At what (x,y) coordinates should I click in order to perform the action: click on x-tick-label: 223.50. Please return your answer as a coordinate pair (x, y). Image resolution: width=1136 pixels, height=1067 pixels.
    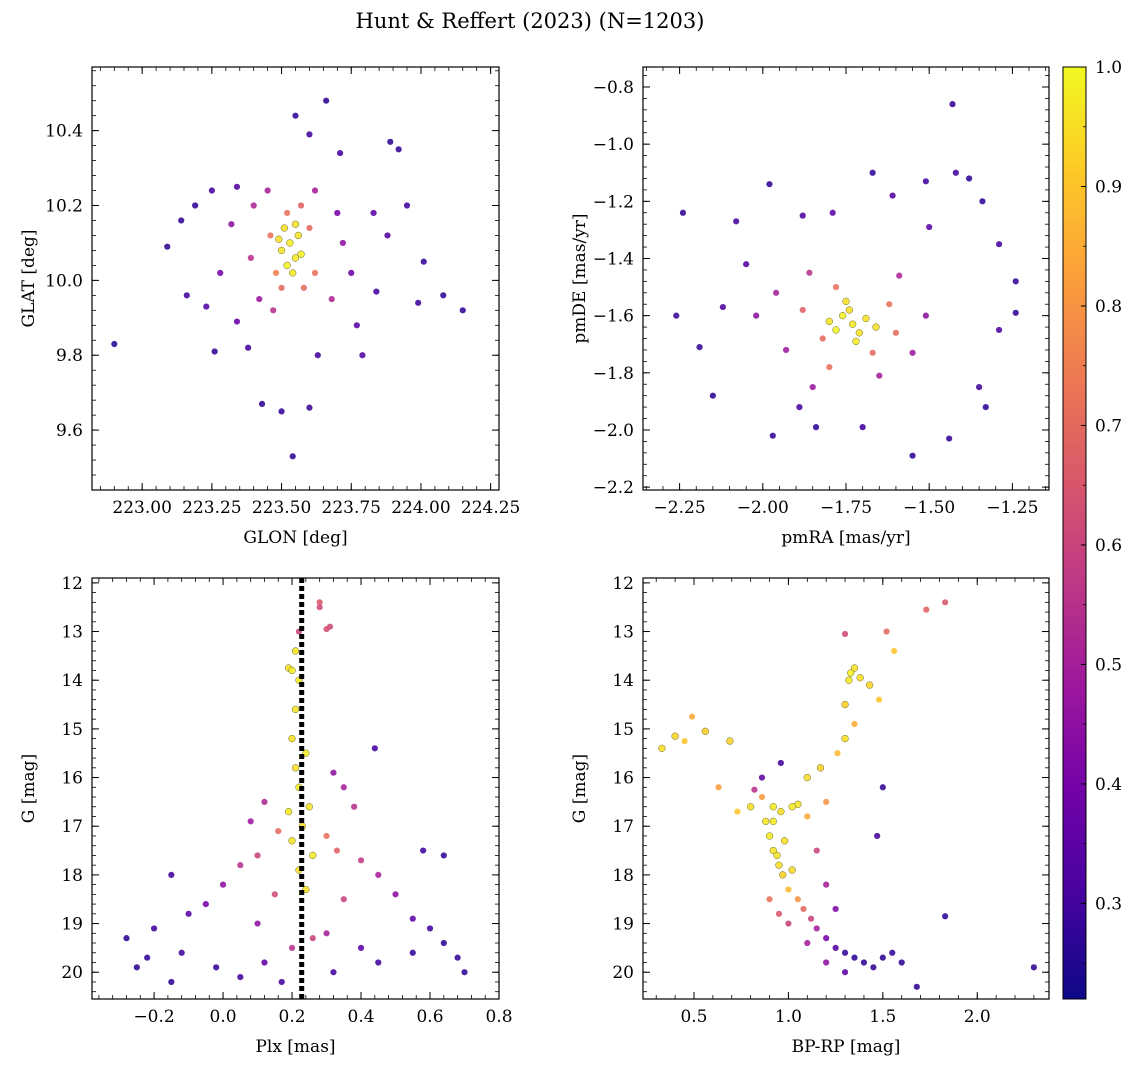
    Looking at the image, I should click on (281, 508).